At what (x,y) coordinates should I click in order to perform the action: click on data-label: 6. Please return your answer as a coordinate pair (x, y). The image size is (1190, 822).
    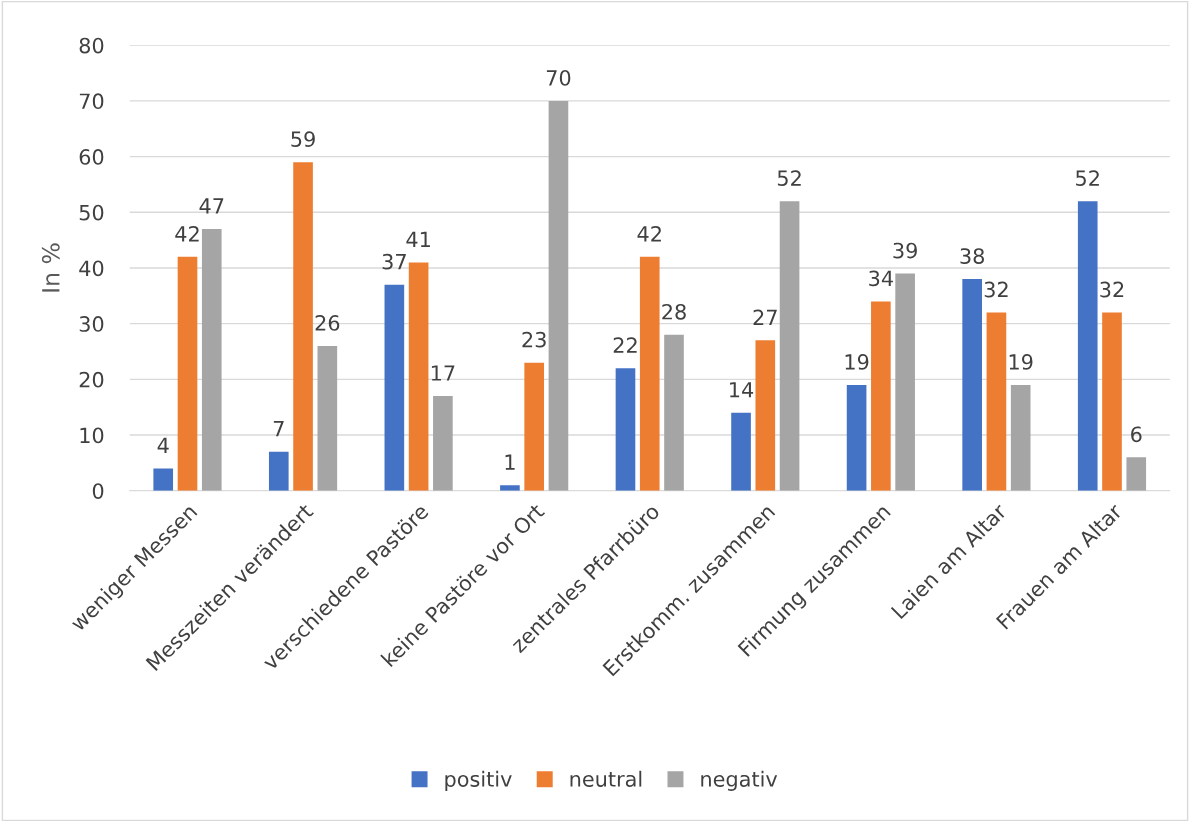
    Looking at the image, I should click on (1136, 434).